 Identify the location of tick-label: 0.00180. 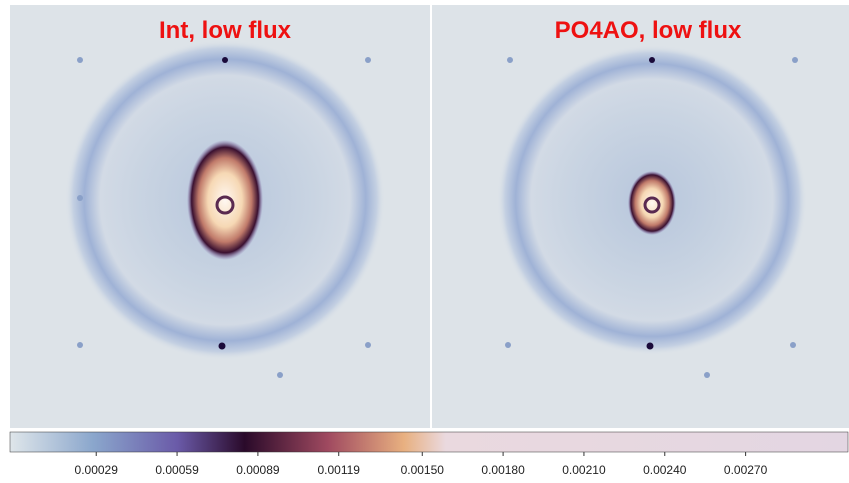
(503, 470).